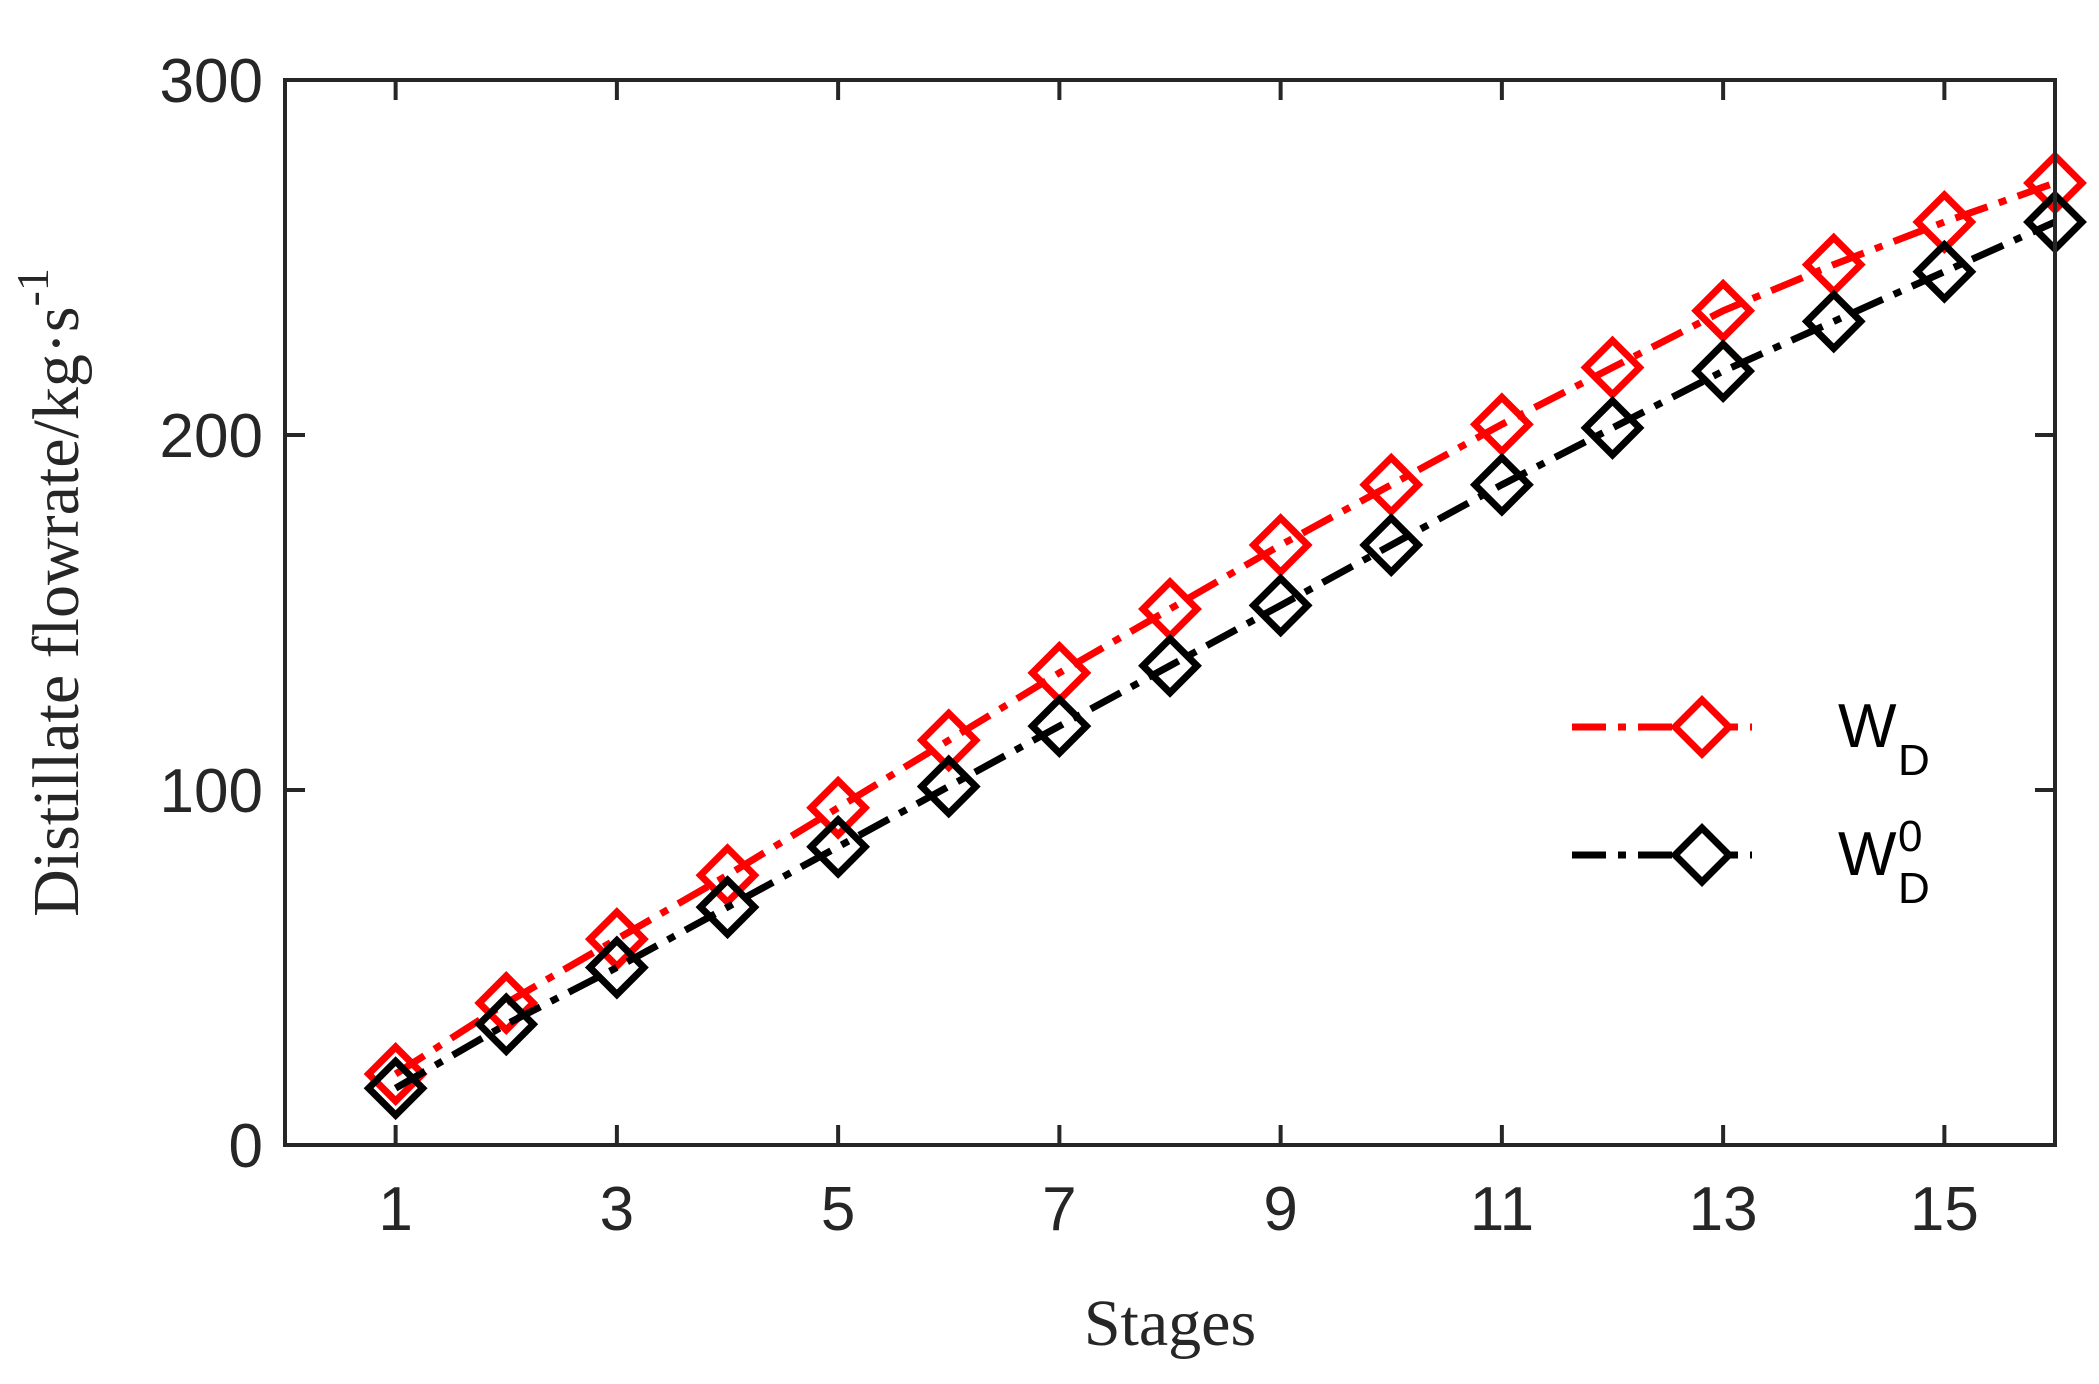 This screenshot has width=2099, height=1384. I want to click on y-tick-label: 200, so click(211, 436).